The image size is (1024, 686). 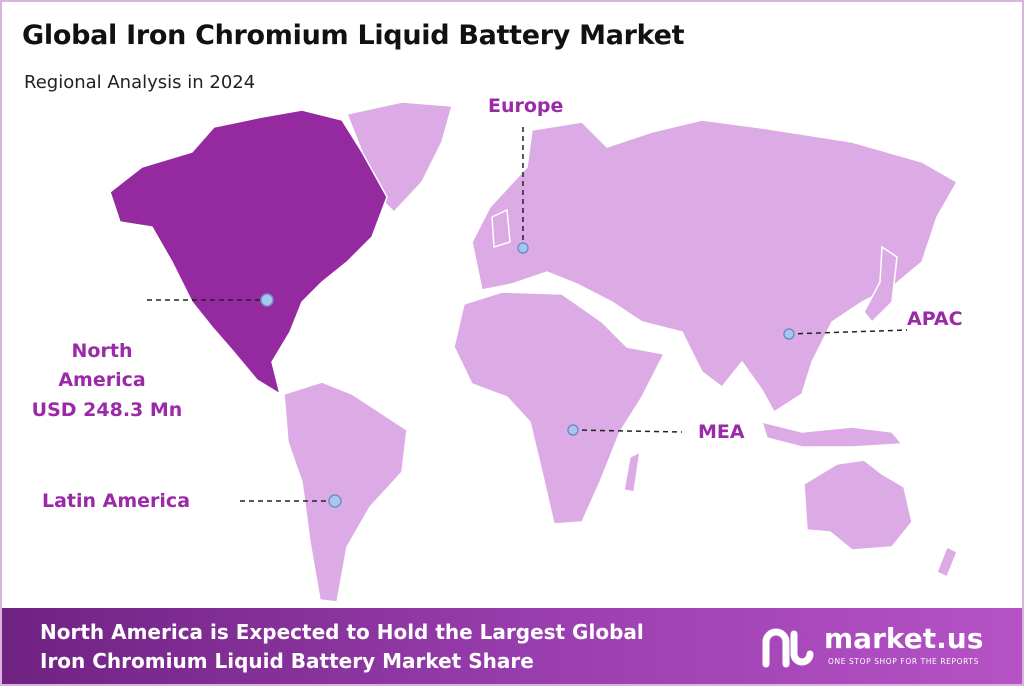 What do you see at coordinates (880, 284) in the screenshot?
I see `japan` at bounding box center [880, 284].